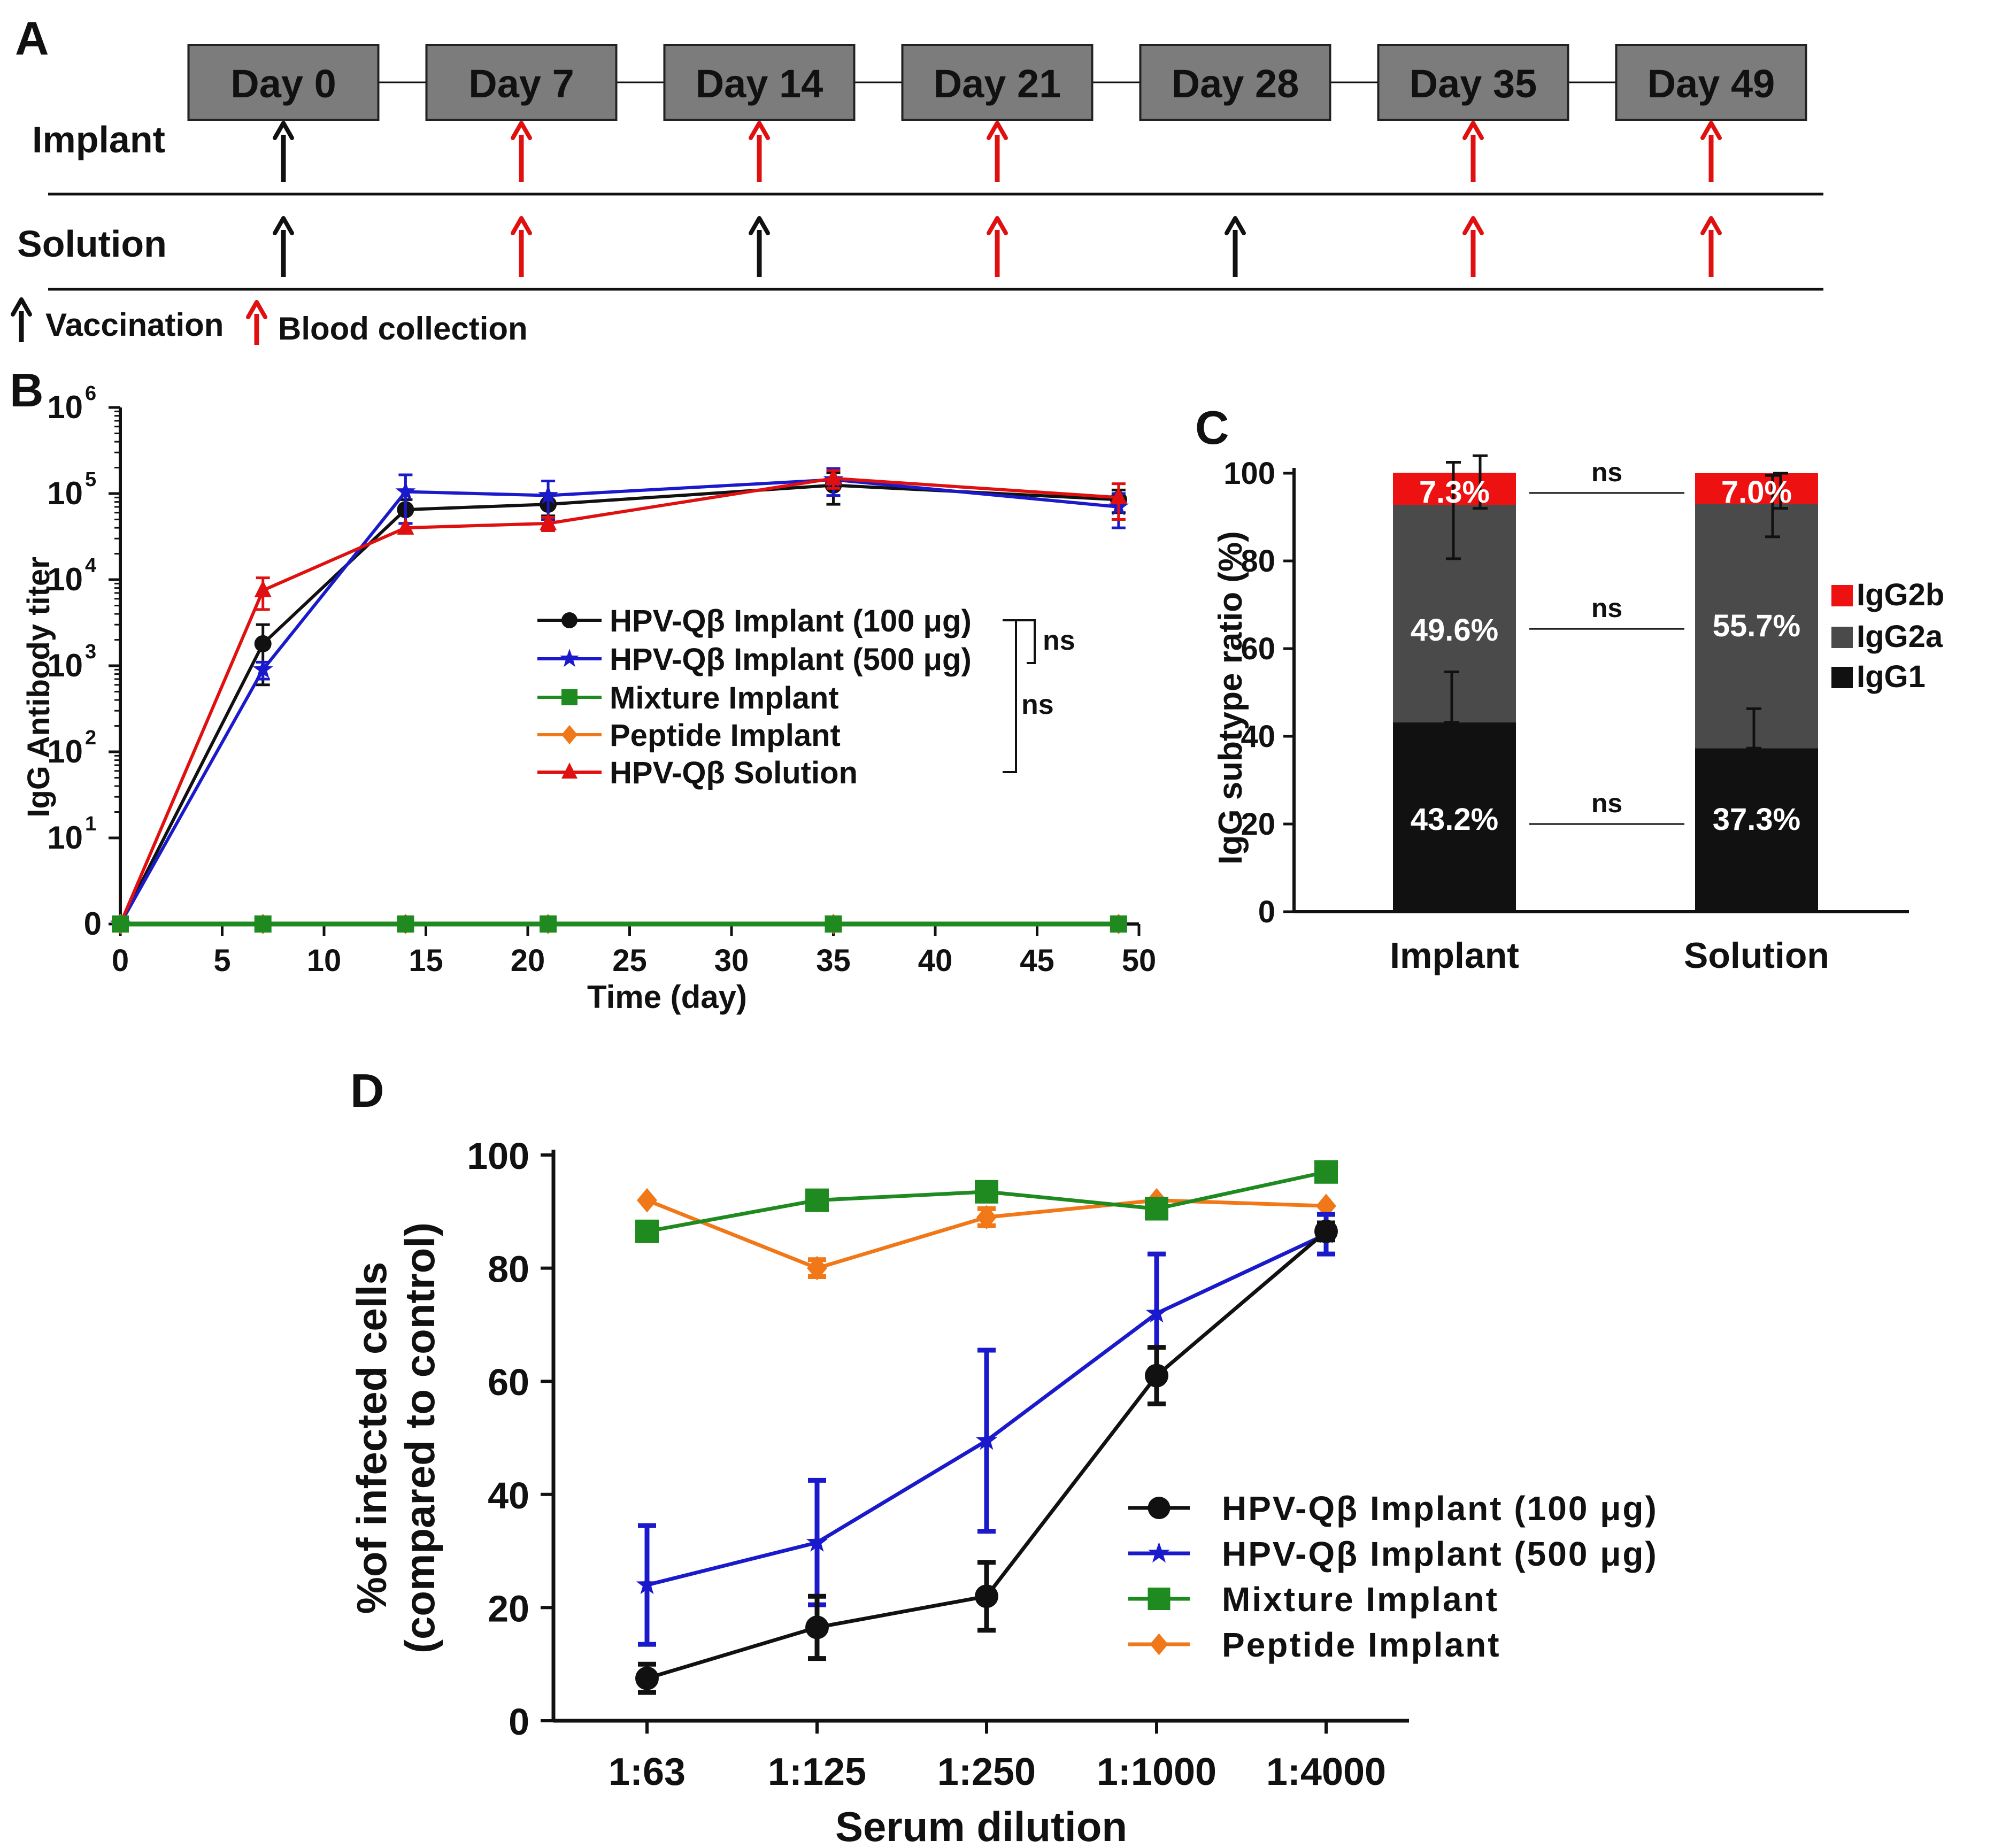 The width and height of the screenshot is (2002, 1848). I want to click on day-label: Day 28, so click(1235, 83).